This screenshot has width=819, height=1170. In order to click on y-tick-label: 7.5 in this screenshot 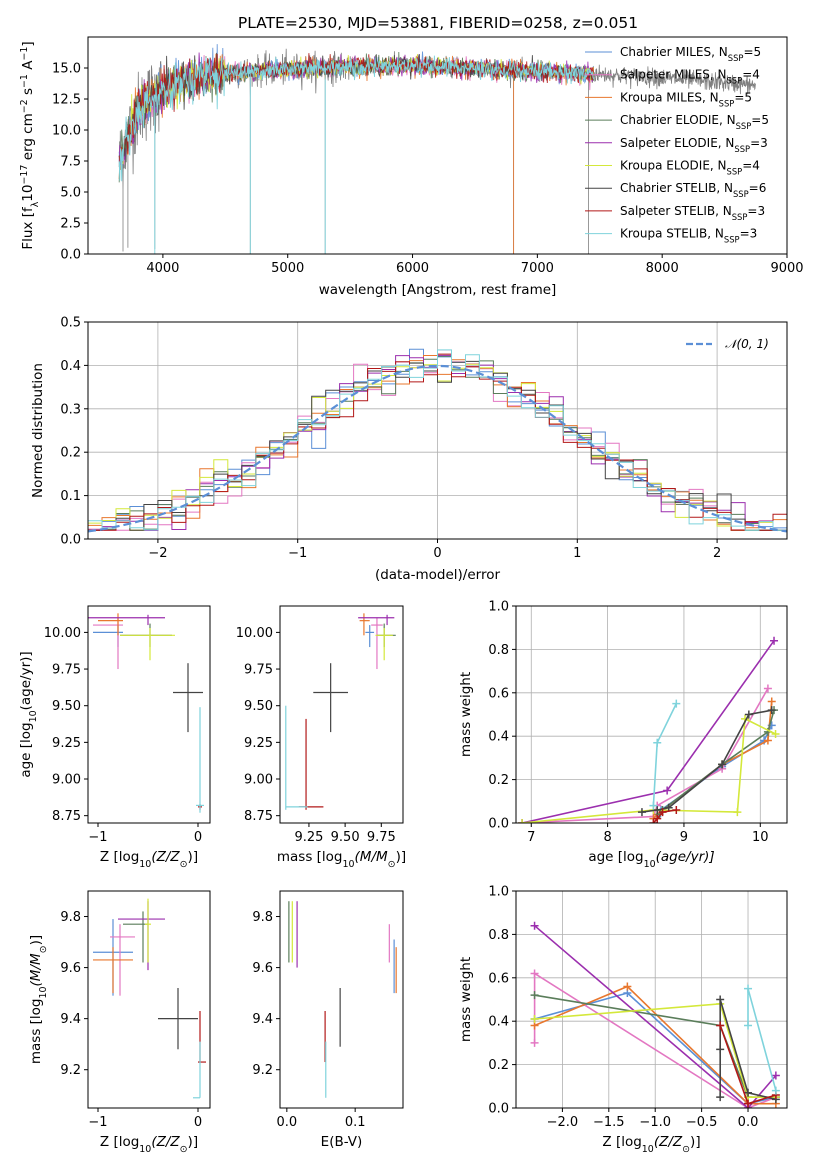, I will do `click(70, 162)`.